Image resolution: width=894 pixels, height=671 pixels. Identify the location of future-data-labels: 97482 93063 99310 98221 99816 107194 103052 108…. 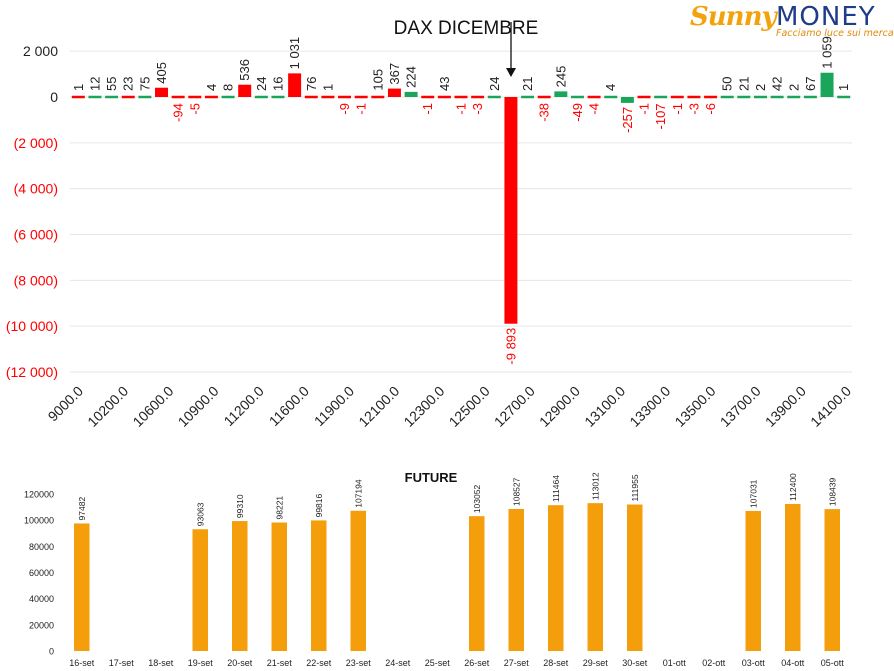
(457, 499).